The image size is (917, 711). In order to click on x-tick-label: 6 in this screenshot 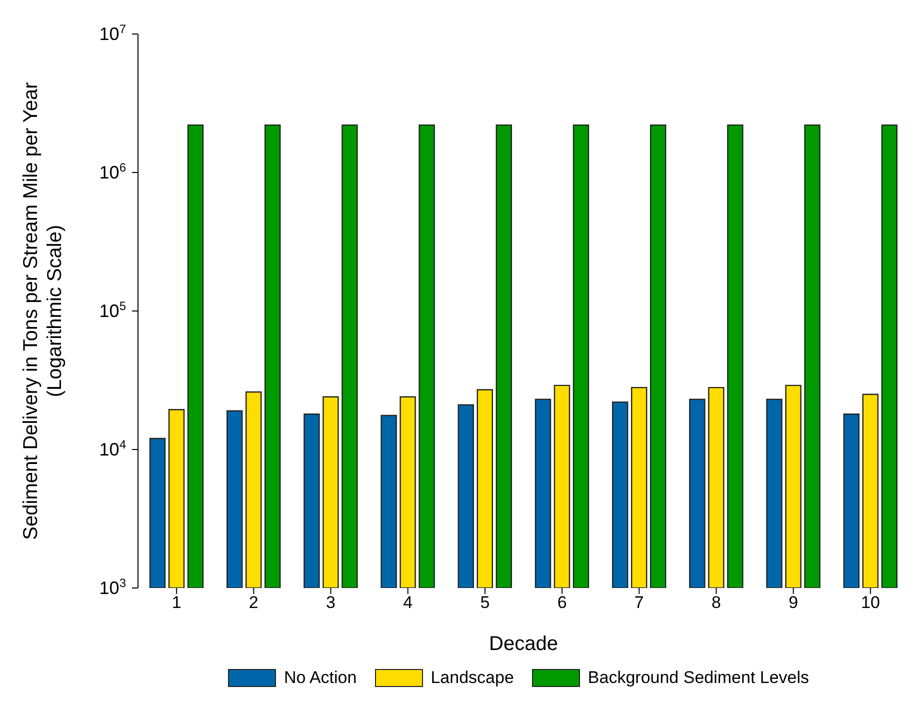, I will do `click(562, 602)`.